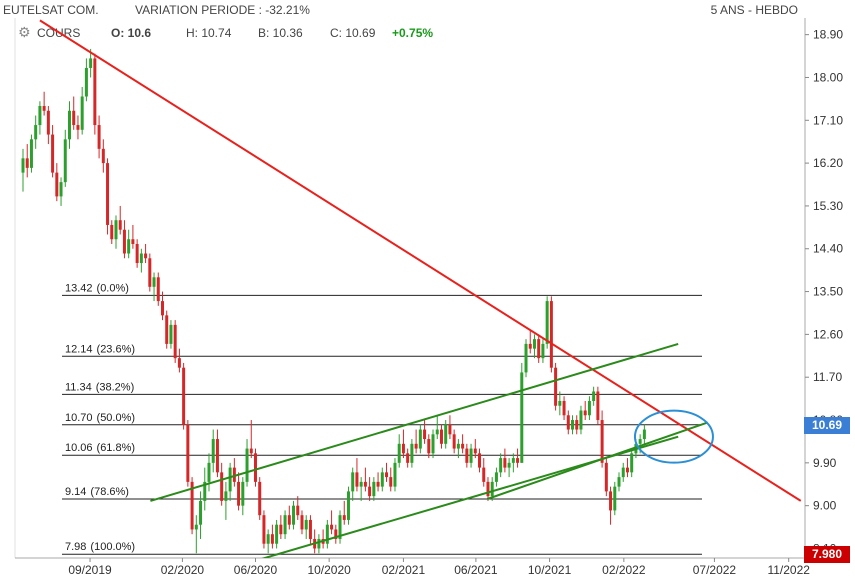 Image resolution: width=855 pixels, height=580 pixels. I want to click on y-tick-label: 12.60, so click(828, 334).